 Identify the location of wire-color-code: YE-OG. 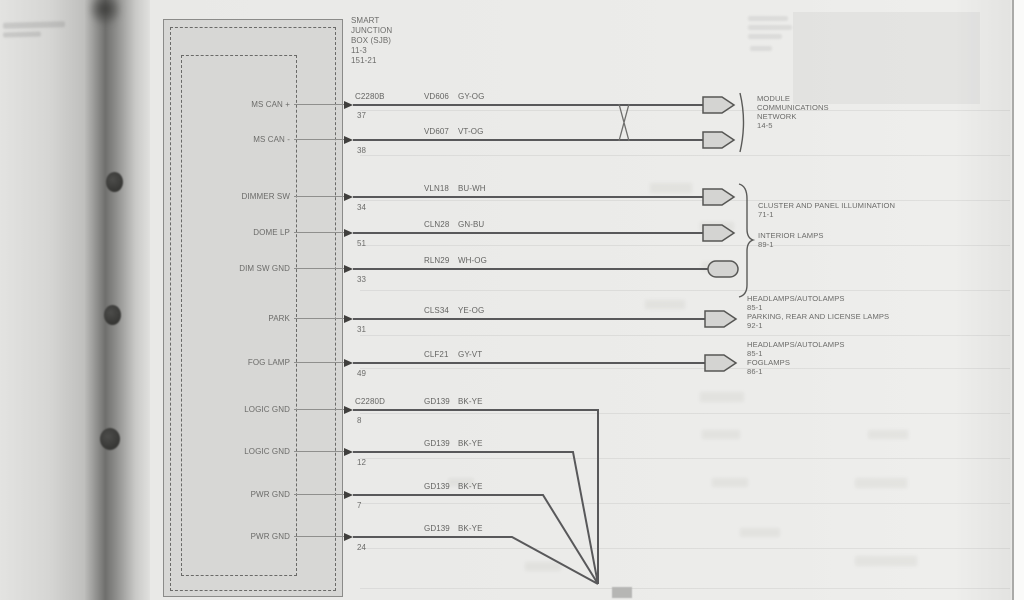
(471, 310).